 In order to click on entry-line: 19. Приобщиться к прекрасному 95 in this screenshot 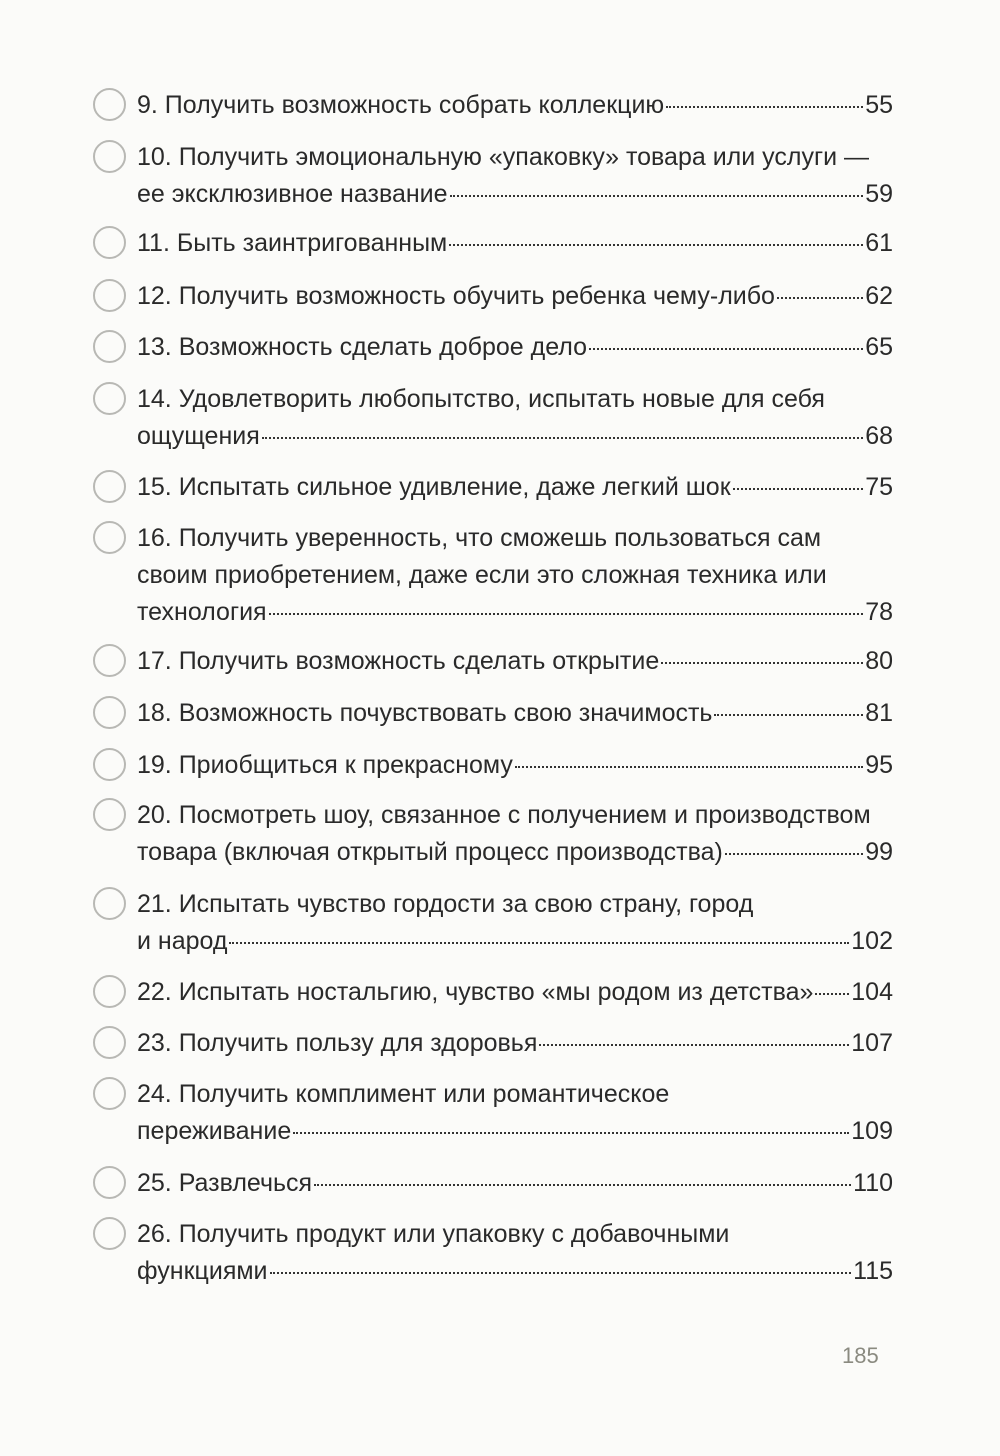, I will do `click(515, 765)`.